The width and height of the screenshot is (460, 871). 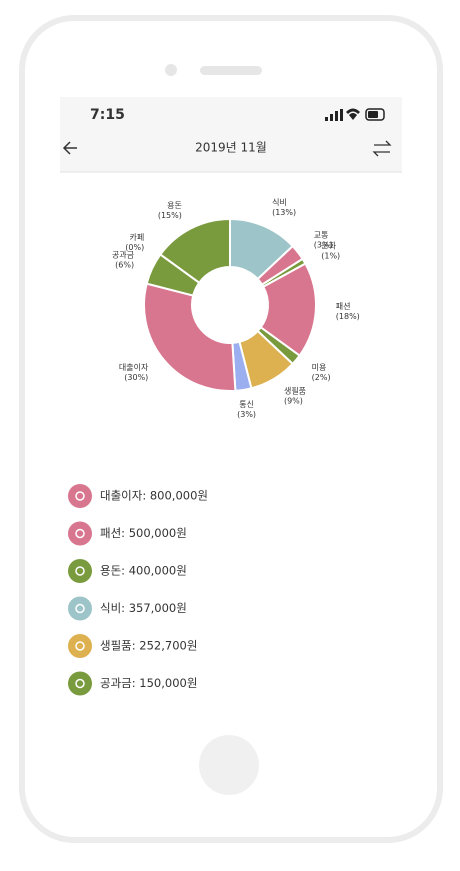 I want to click on slice-label: 용돈, so click(x=174, y=205).